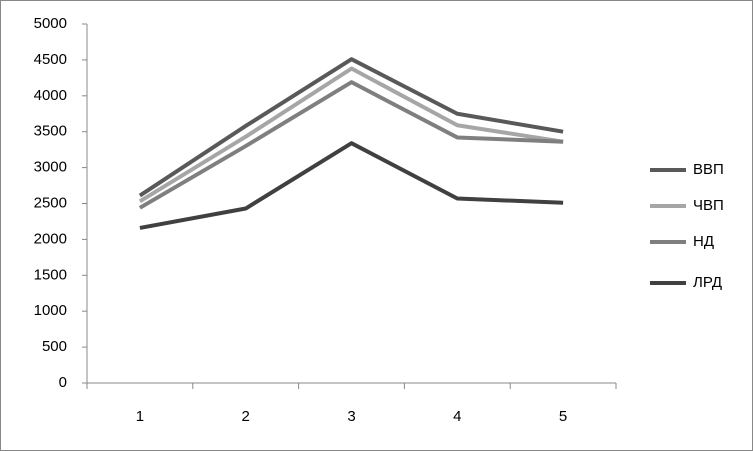 The width and height of the screenshot is (753, 451). I want to click on y-tick-label: 2500, so click(50, 202).